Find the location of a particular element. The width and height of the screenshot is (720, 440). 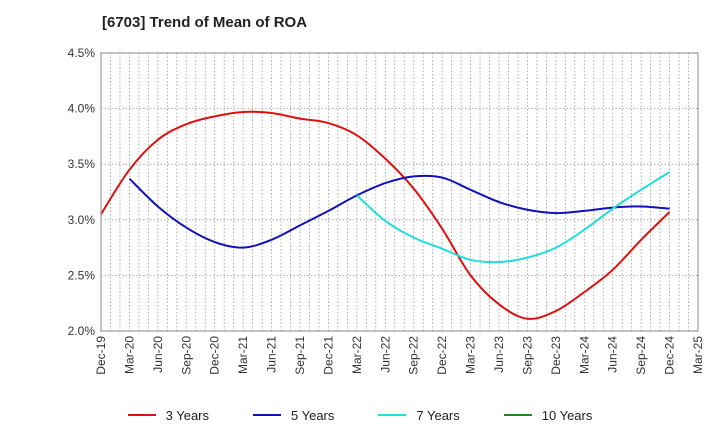

x-tick-label: Jun-24 is located at coordinates (613, 354).